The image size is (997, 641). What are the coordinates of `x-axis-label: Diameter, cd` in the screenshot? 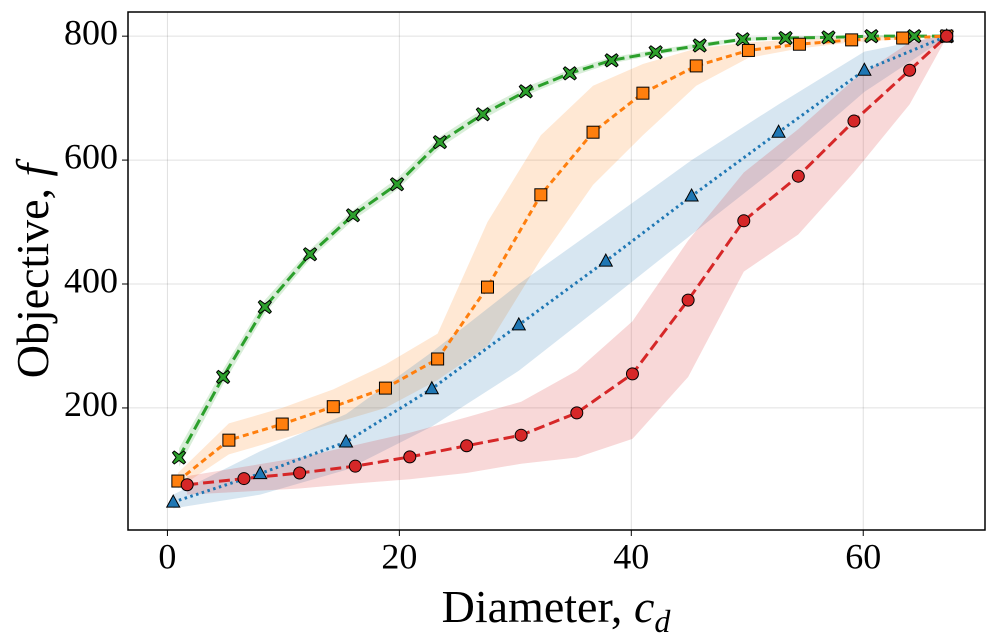 It's located at (557, 610).